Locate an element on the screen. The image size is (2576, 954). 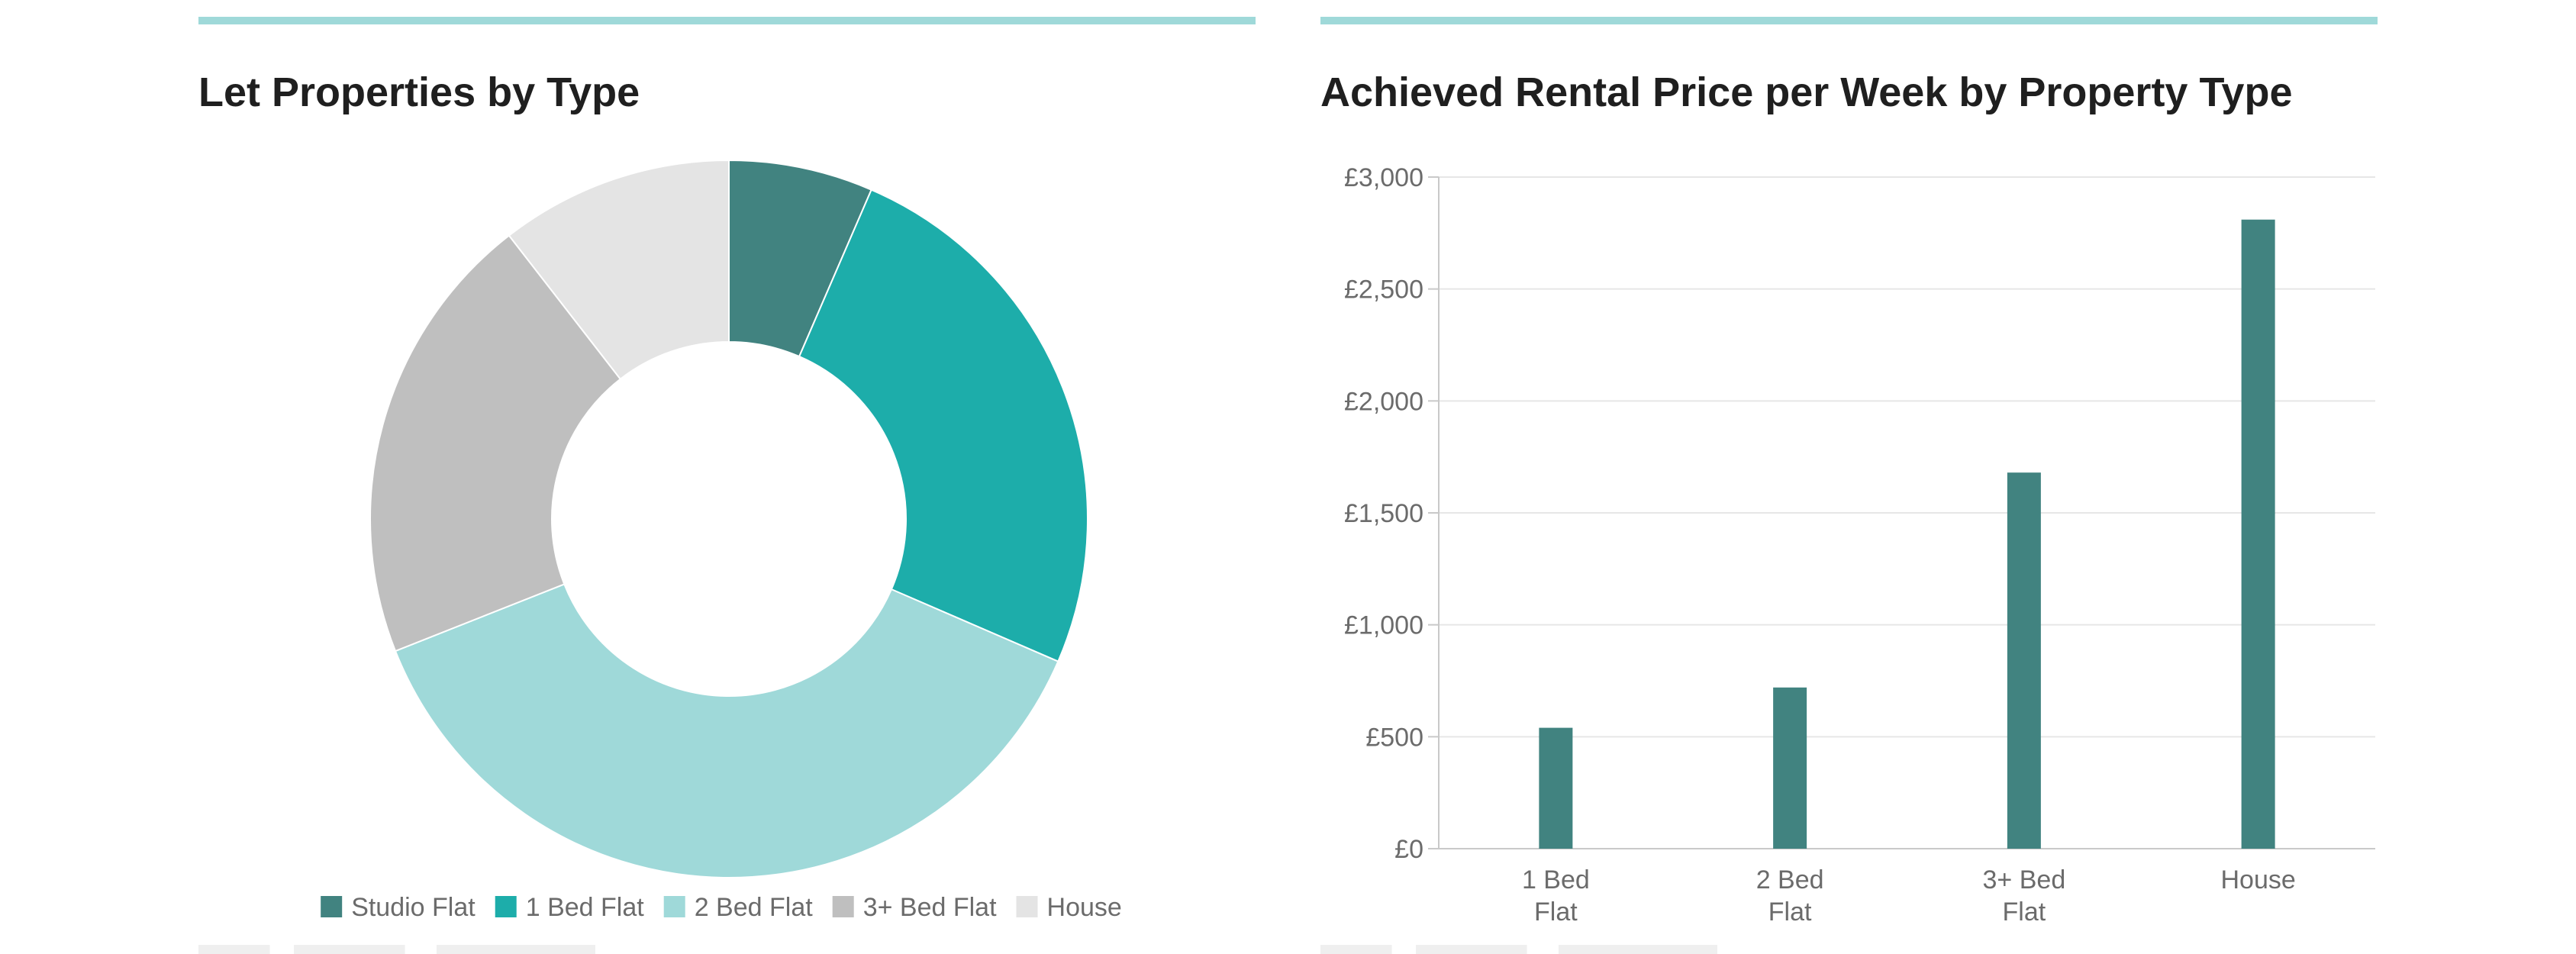
legend-label: Studio Flat is located at coordinates (414, 908).